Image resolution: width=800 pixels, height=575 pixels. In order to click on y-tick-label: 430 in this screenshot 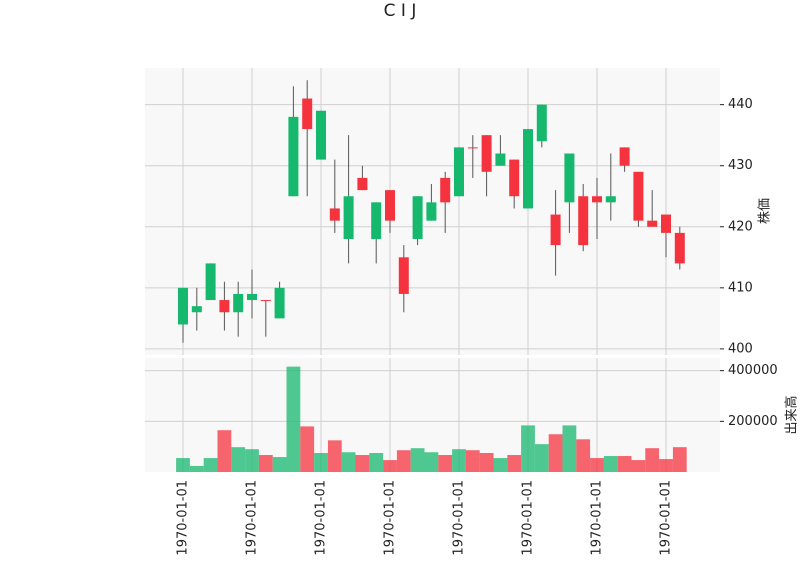, I will do `click(740, 165)`.